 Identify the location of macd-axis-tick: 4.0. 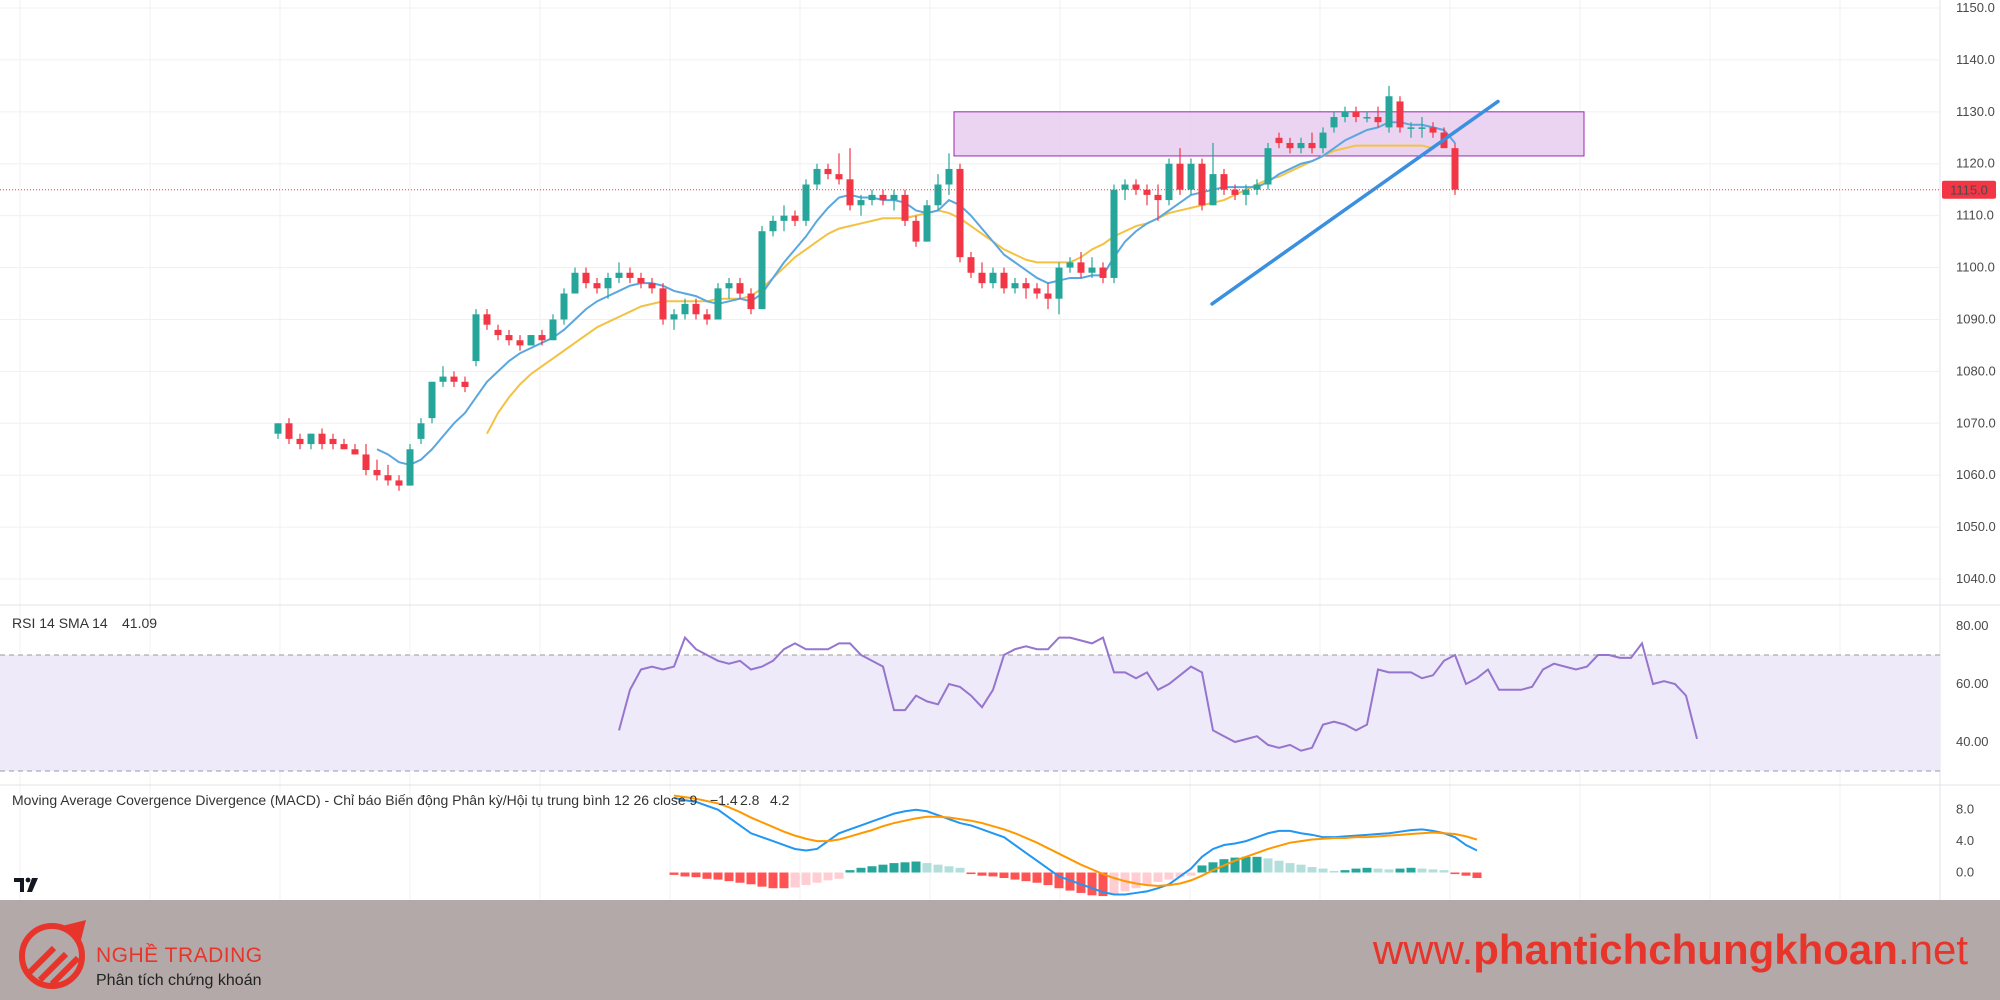
(1965, 840).